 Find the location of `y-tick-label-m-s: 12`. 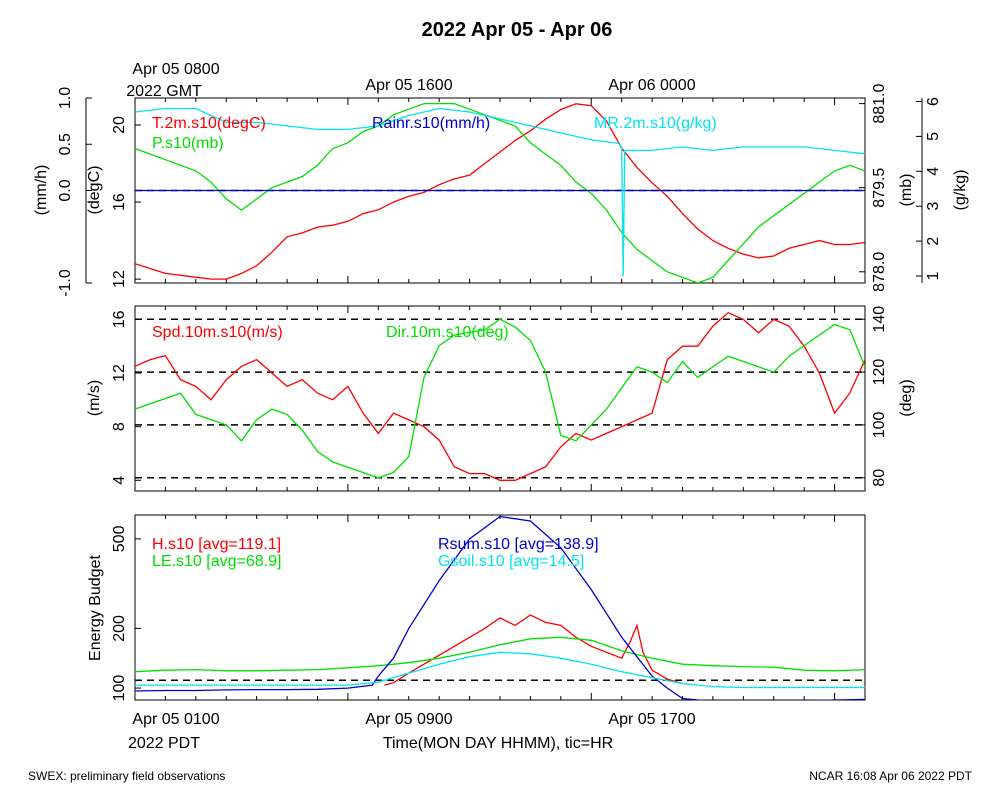

y-tick-label-m-s: 12 is located at coordinates (119, 373).